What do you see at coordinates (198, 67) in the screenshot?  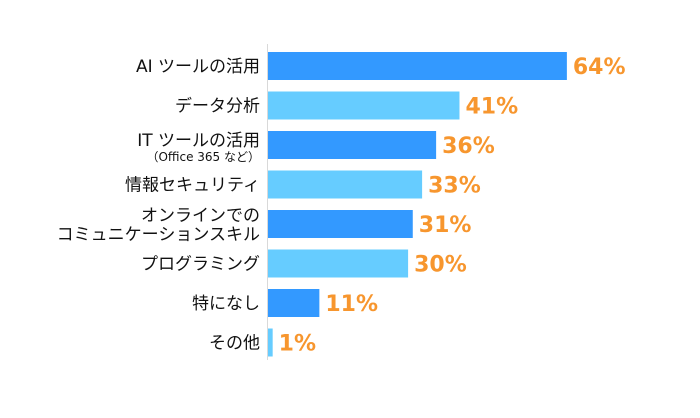 I see `category-label-0: AI ツールの活用` at bounding box center [198, 67].